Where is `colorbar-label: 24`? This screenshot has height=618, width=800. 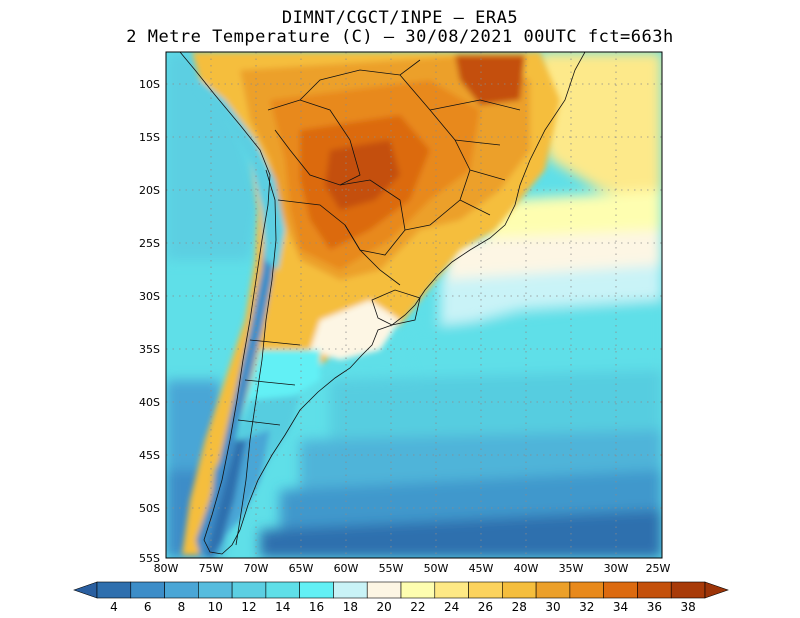 colorbar-label: 24 is located at coordinates (451, 607).